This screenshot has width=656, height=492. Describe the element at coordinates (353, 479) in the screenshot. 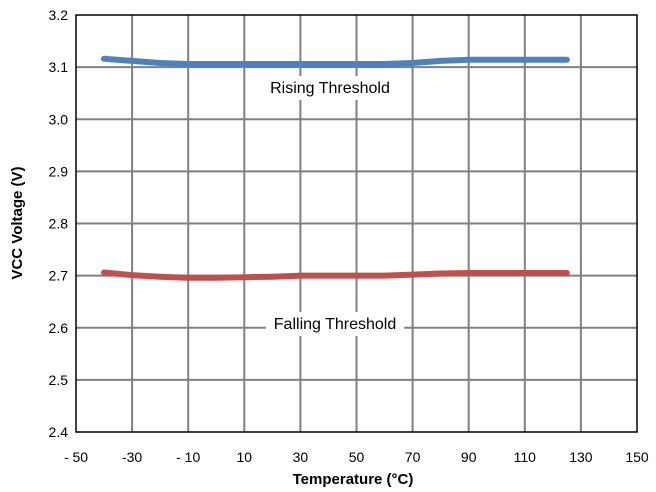

I see `x-axis-title: Temperature (°C)` at that location.